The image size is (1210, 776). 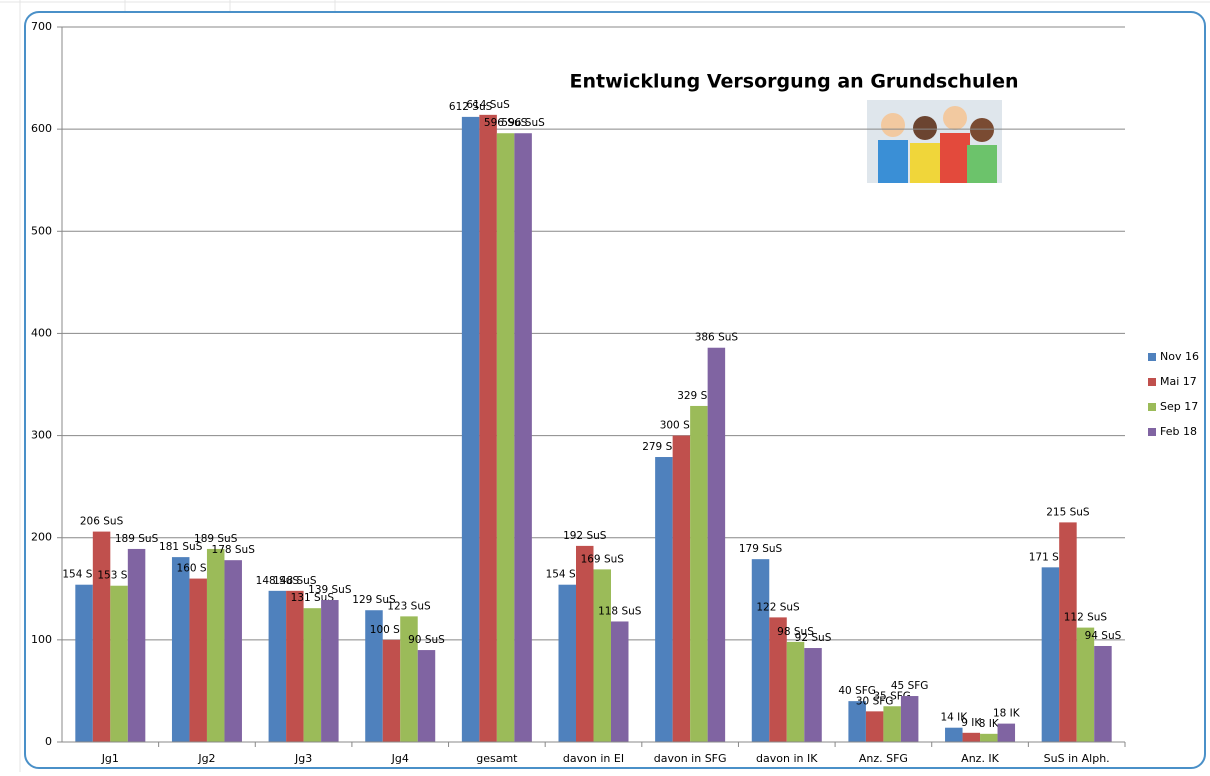 What do you see at coordinates (795, 632) in the screenshot?
I see `value-label: 98 SuS` at bounding box center [795, 632].